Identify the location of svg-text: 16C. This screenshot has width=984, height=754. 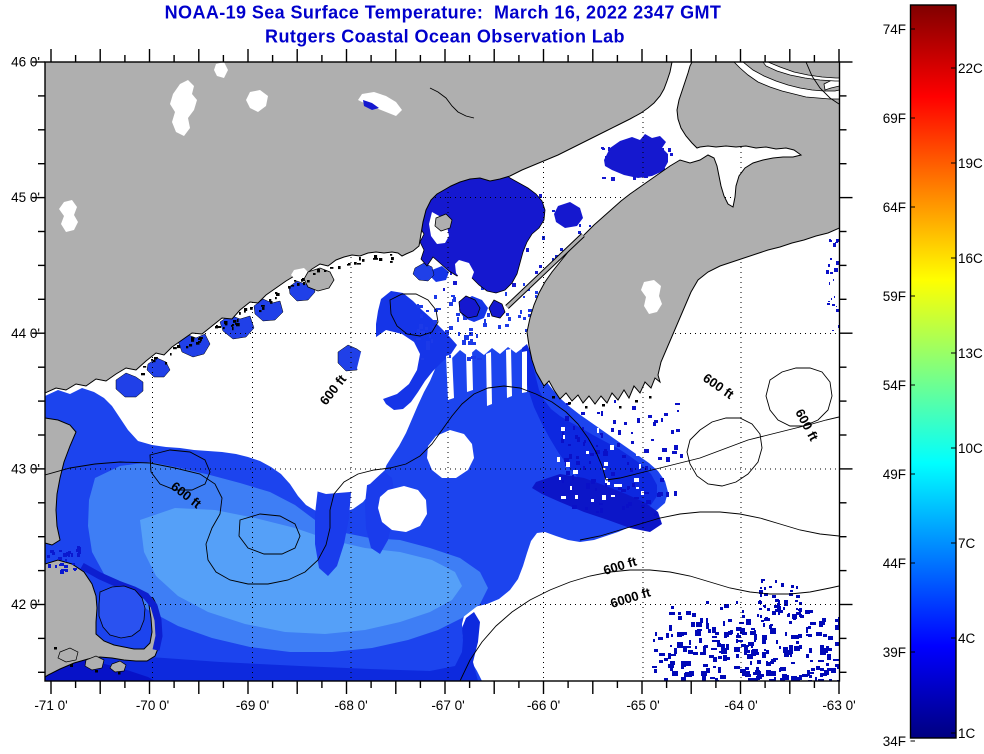
(970, 258).